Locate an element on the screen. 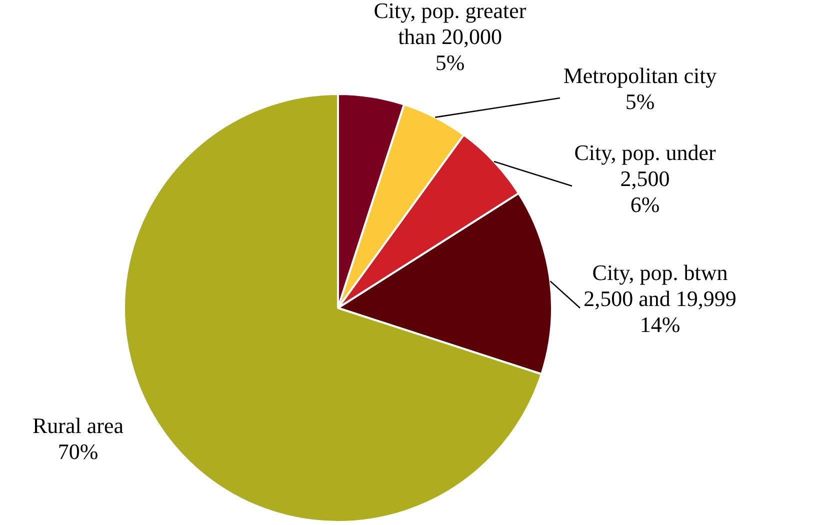 This screenshot has width=816, height=525. slice-label: Rural area is located at coordinates (78, 425).